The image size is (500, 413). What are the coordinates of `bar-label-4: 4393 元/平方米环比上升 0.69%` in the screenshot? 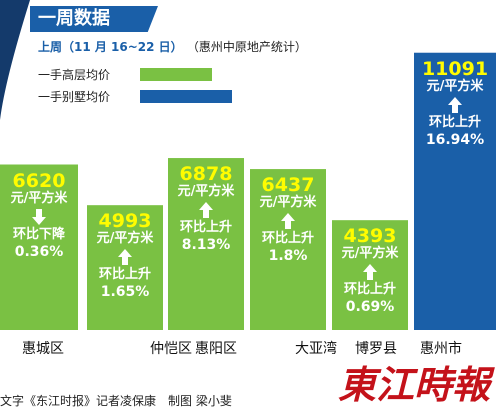 It's located at (370, 271).